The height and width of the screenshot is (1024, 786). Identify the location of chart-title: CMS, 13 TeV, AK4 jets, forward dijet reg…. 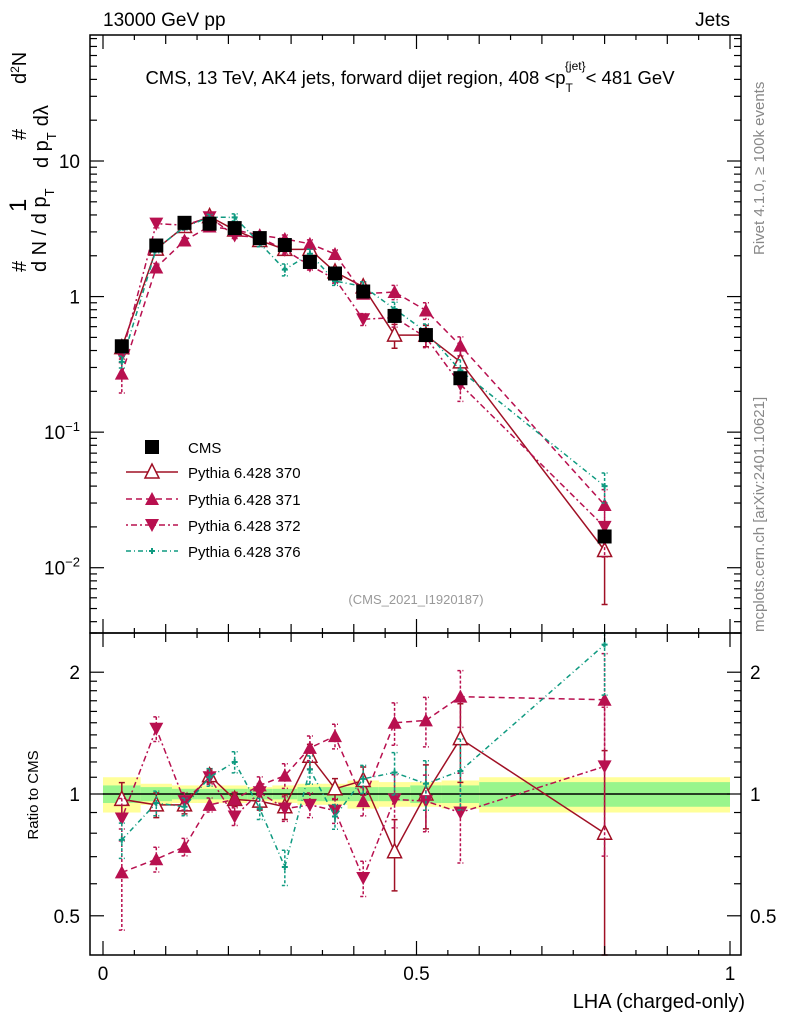
(410, 77).